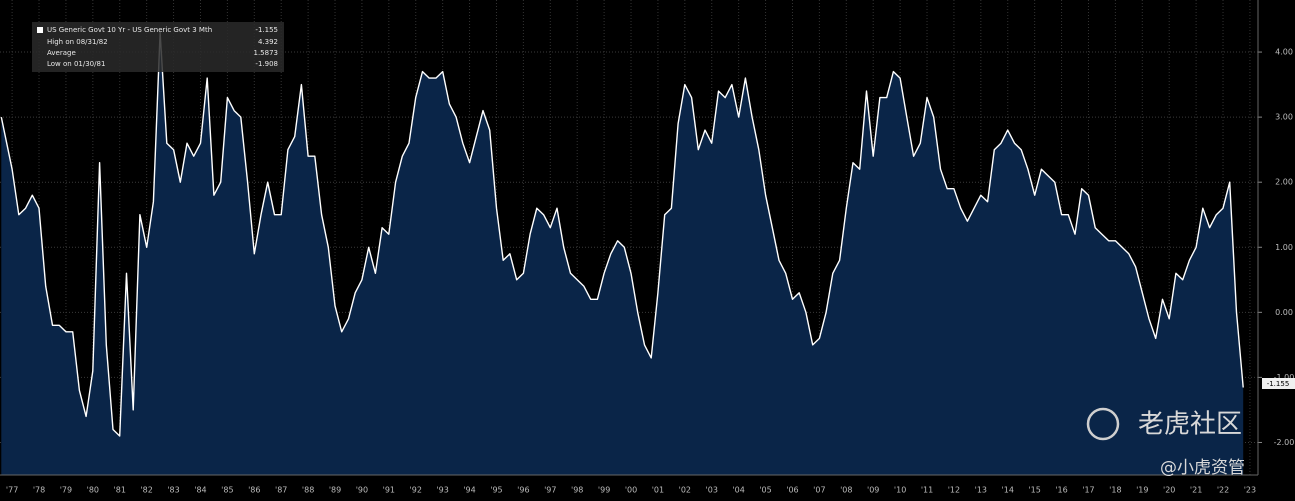 The height and width of the screenshot is (501, 1295). I want to click on y-tick-label: -1.00, so click(1284, 377).